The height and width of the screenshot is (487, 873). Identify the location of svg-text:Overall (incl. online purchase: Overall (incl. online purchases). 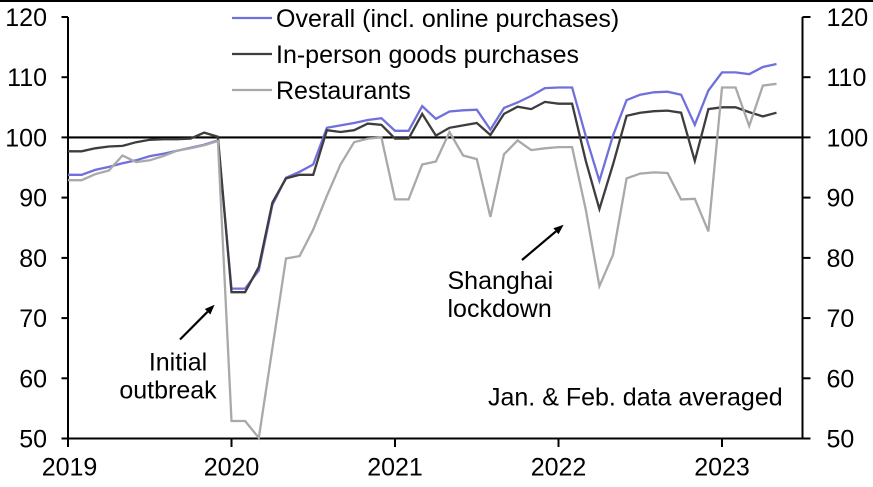
(447, 19).